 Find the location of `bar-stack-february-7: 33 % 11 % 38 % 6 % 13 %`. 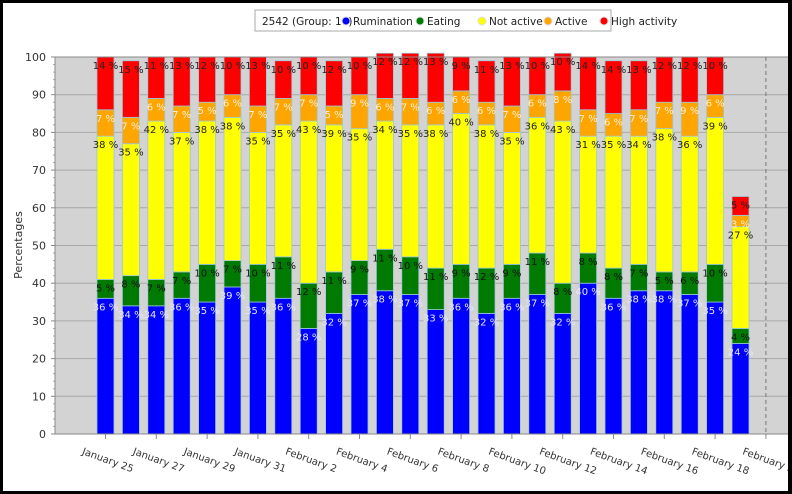

bar-stack-february-7: 33 % 11 % 38 % 6 % 13 % is located at coordinates (435, 243).